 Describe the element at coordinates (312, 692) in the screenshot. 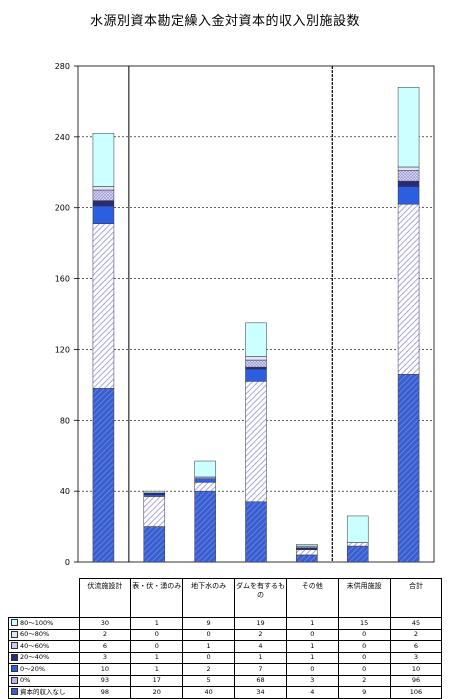

I see `table-cell: 4` at that location.